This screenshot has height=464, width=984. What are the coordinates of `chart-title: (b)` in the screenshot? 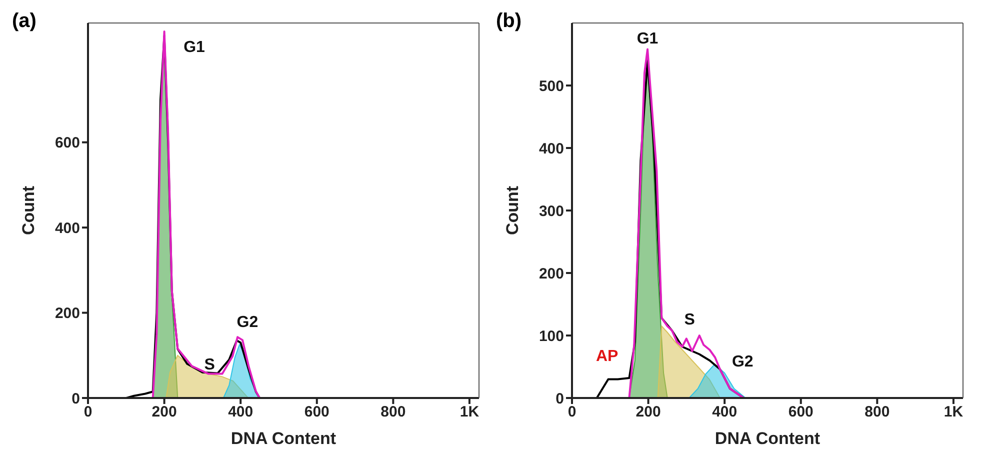 It's located at (509, 21).